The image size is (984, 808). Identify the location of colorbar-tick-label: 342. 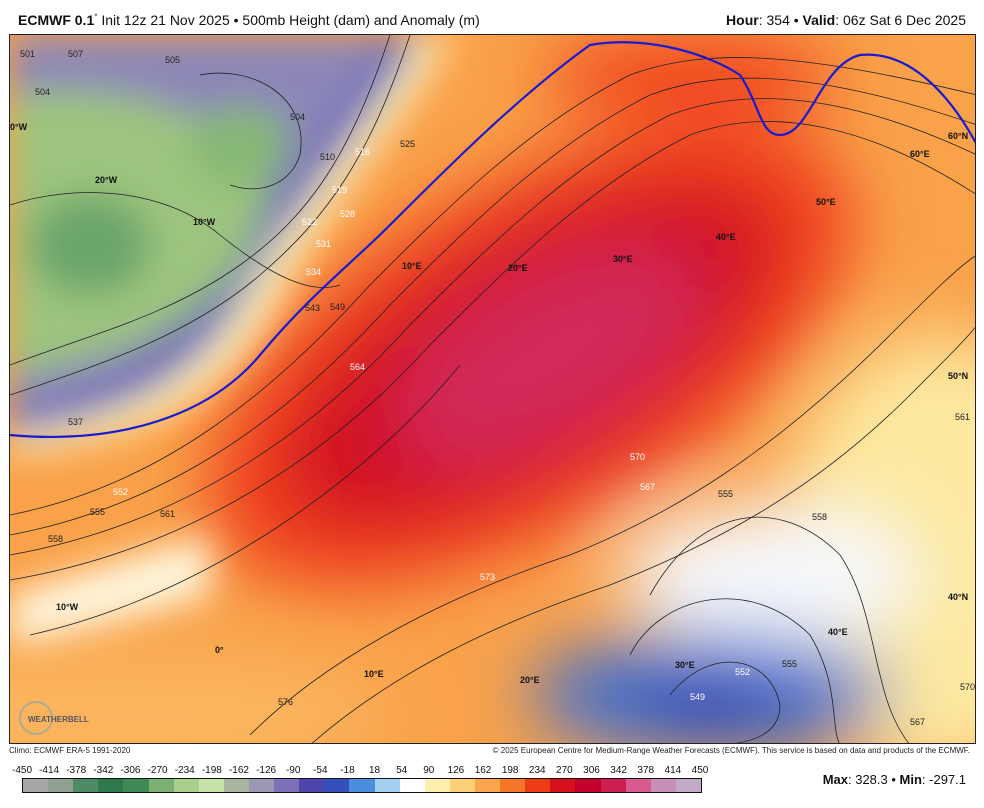
(618, 770).